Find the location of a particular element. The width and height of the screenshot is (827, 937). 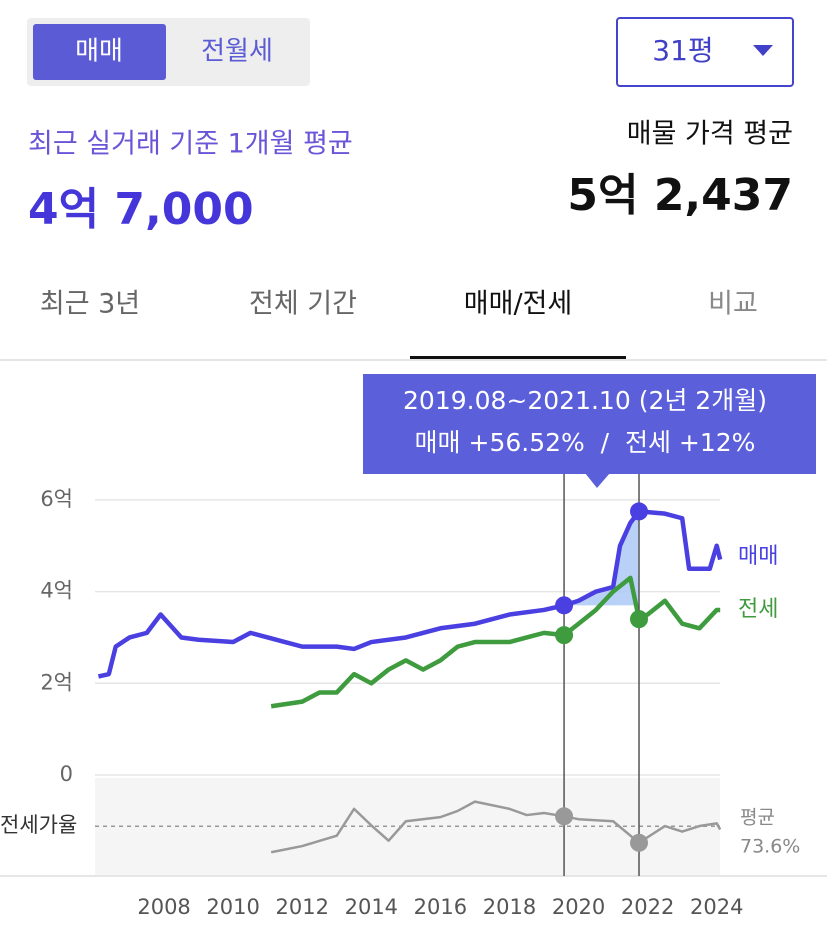

recent-label: 최근 실거래 기준 1개월 평균 is located at coordinates (190, 144).